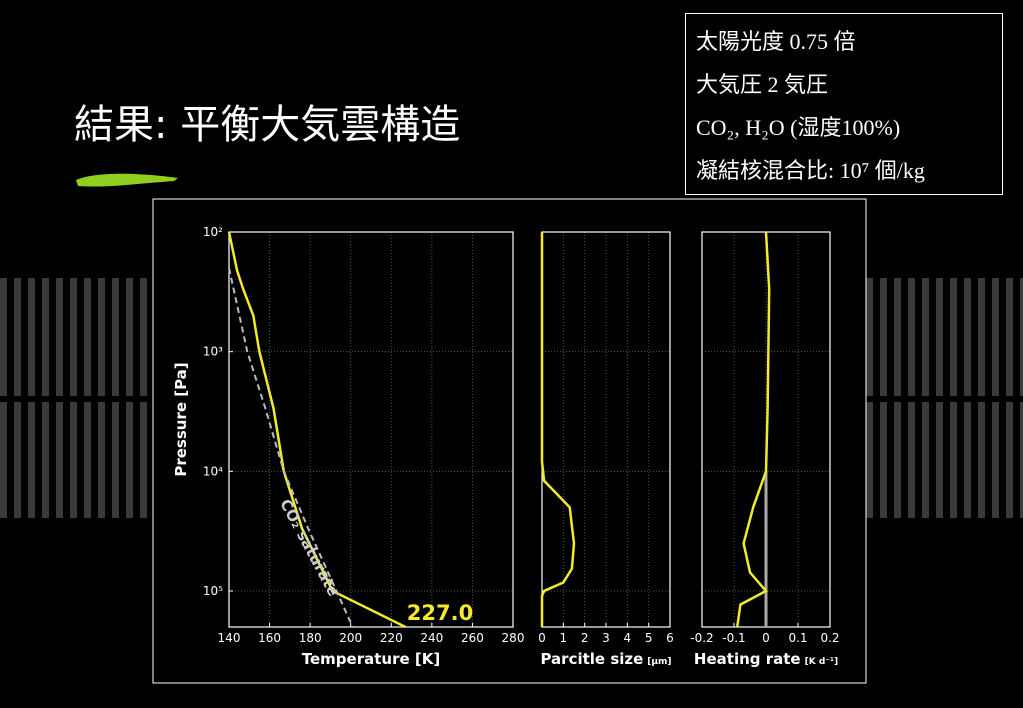  What do you see at coordinates (762, 84) in the screenshot?
I see `condition: 大気圧 2 気圧` at bounding box center [762, 84].